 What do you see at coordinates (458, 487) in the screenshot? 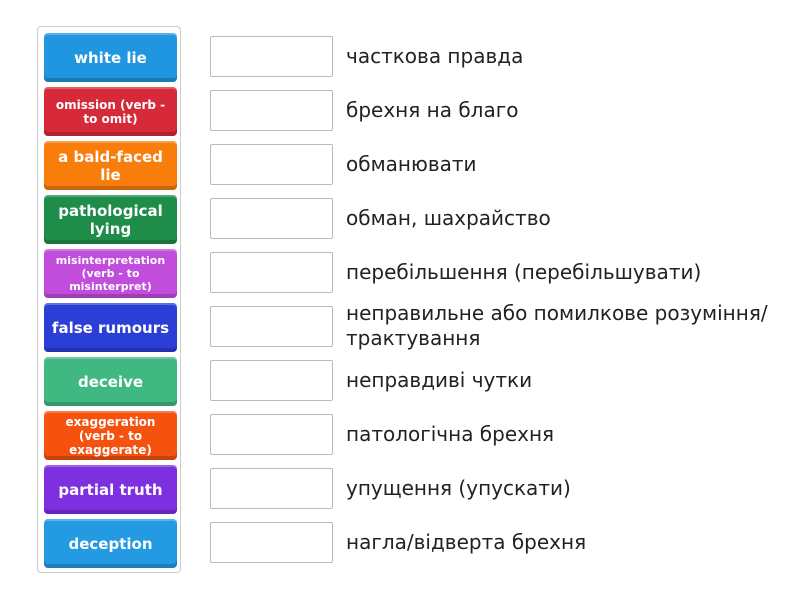
I see `definition-label: упущення (упускати)` at bounding box center [458, 487].